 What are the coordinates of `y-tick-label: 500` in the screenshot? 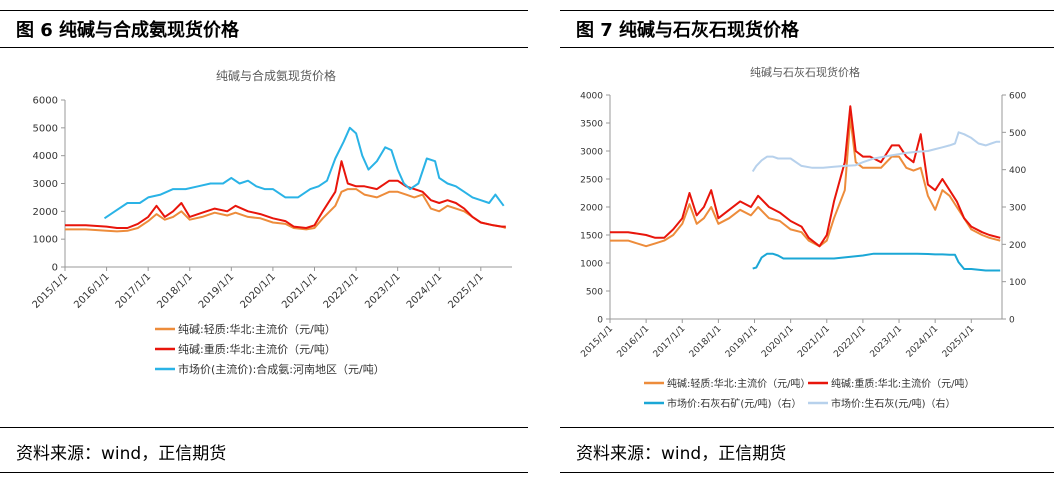 It's located at (594, 293).